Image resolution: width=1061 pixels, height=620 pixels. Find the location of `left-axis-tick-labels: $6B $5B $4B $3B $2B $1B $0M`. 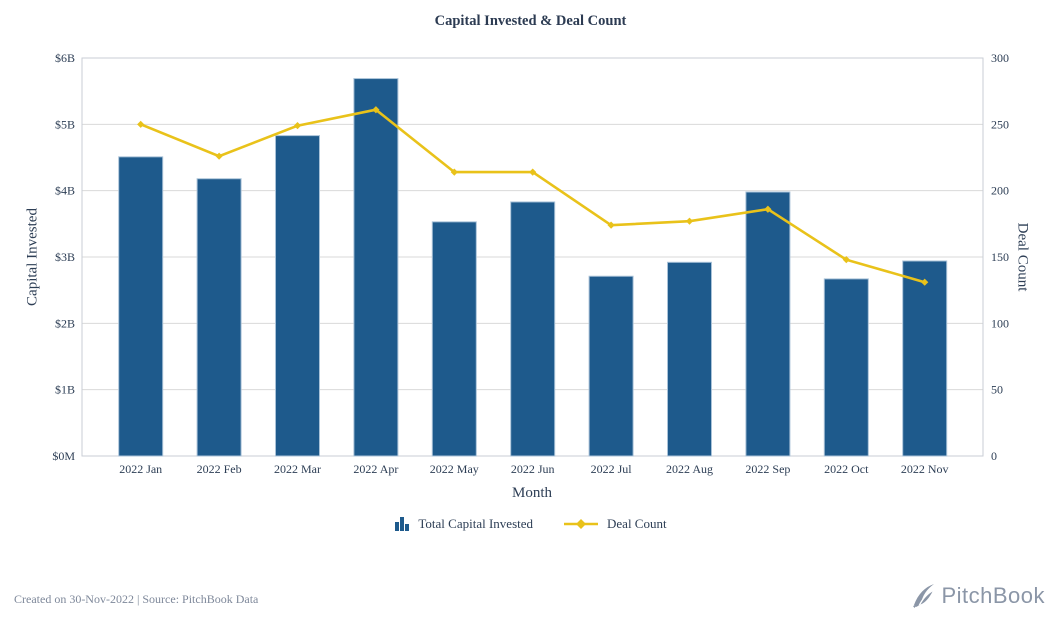

left-axis-tick-labels: $6B $5B $4B $3B $2B $1B $0M is located at coordinates (63, 257).